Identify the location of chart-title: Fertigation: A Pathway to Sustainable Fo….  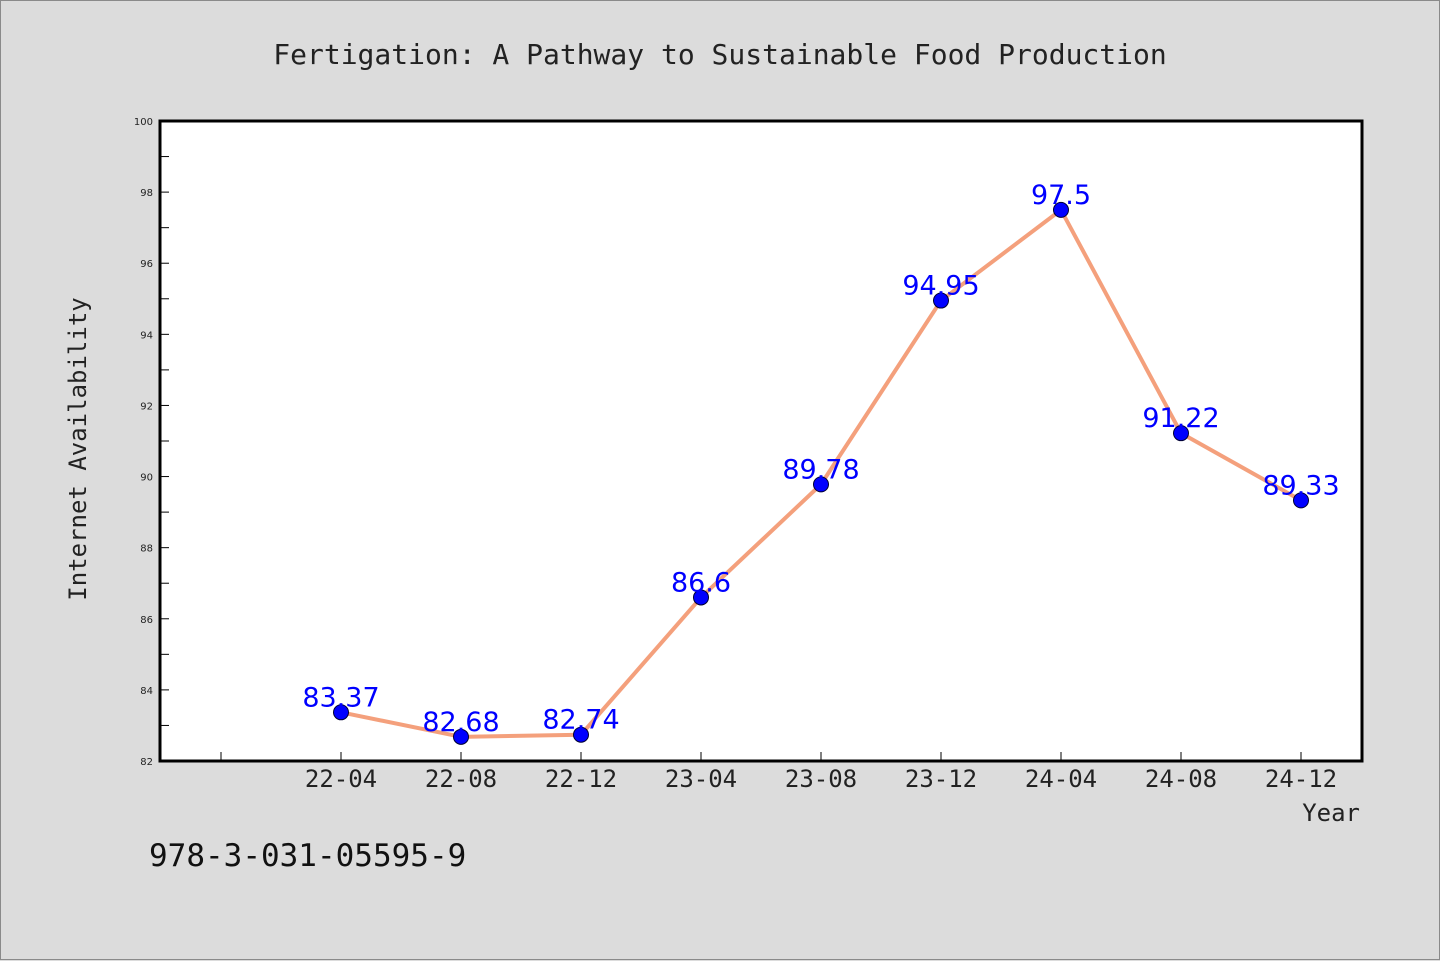
(719, 54).